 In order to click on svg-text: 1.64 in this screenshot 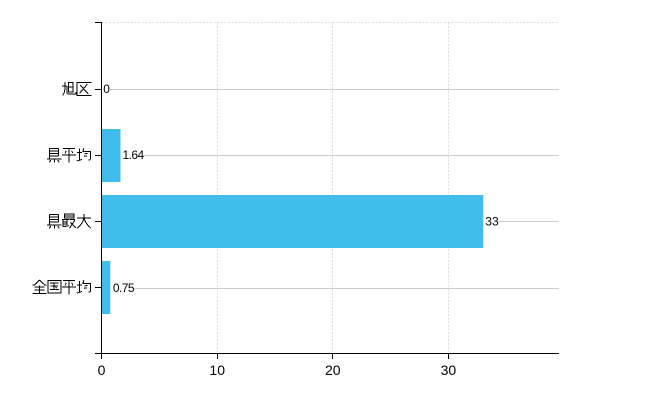, I will do `click(134, 155)`.